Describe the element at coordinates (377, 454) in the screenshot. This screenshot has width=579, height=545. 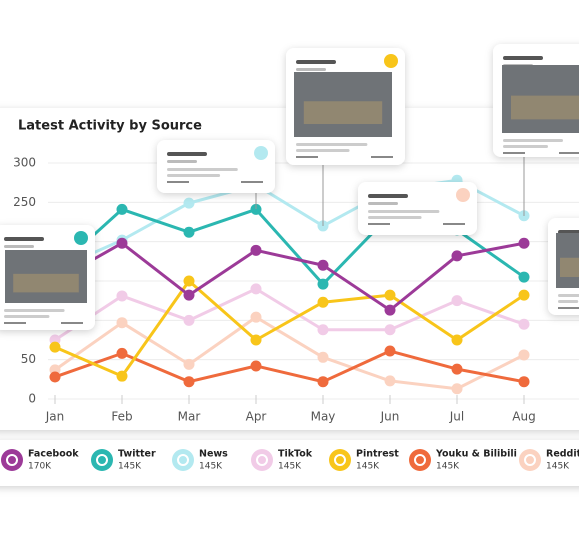
I see `legend-name: Pintrest` at that location.